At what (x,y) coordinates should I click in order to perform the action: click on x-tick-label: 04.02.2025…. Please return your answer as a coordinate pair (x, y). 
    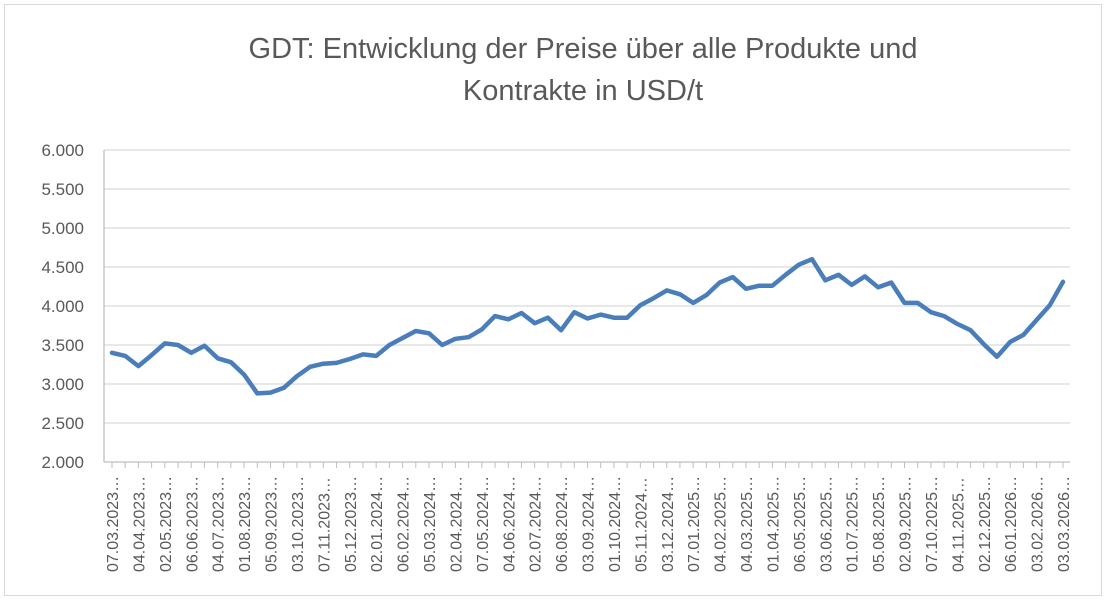
    Looking at the image, I should click on (721, 524).